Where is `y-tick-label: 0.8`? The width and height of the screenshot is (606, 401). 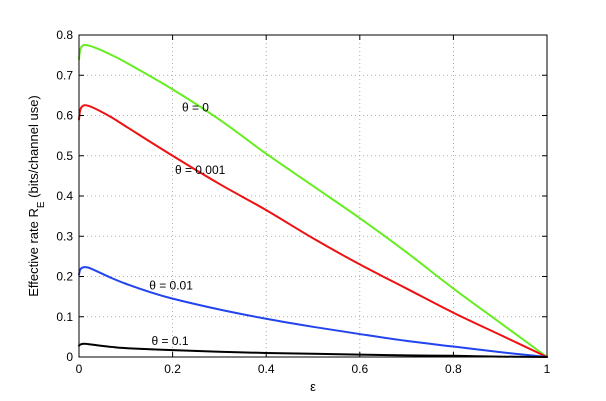
y-tick-label: 0.8 is located at coordinates (64, 35).